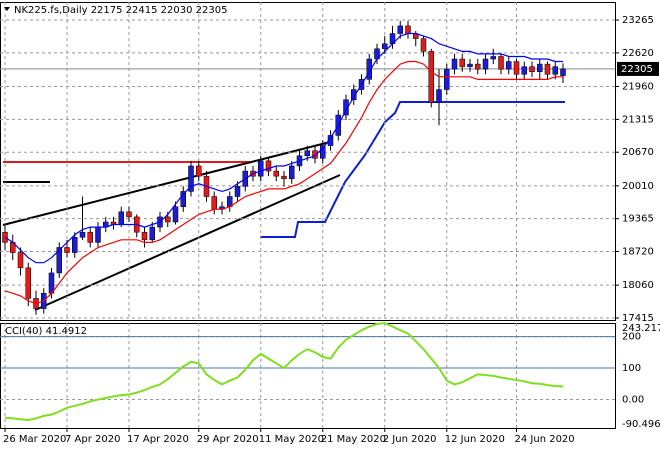 The height and width of the screenshot is (450, 660). Describe the element at coordinates (638, 87) in the screenshot. I see `y-tick-label: 21960` at that location.